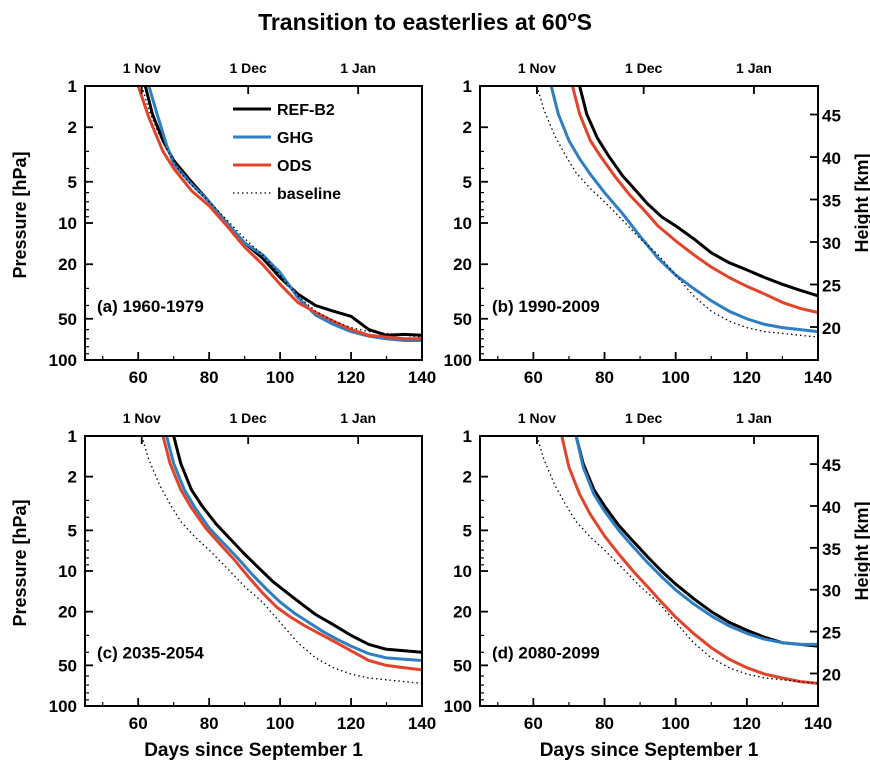 This screenshot has width=870, height=768. I want to click on panel-label: (b) 1990-2009, so click(546, 306).